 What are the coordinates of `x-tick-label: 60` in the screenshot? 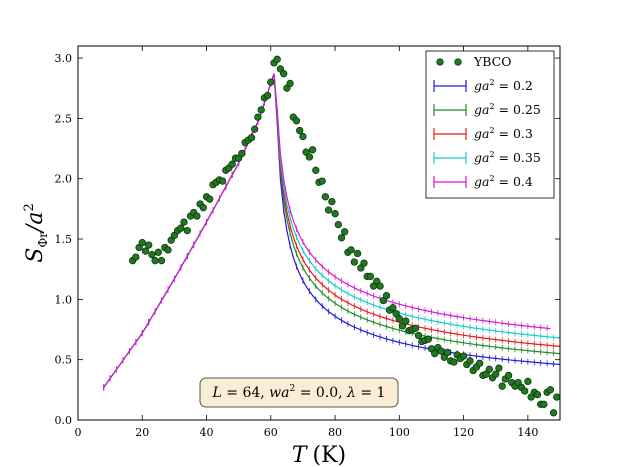 It's located at (271, 432).